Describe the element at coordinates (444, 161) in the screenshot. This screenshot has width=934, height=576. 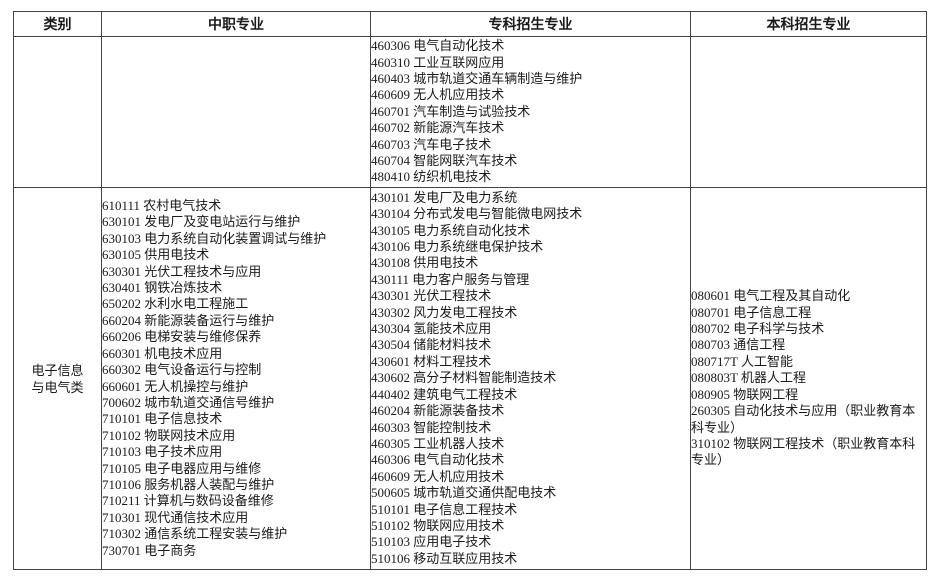
I see `major-item: 460704 智能网联汽车技术` at that location.